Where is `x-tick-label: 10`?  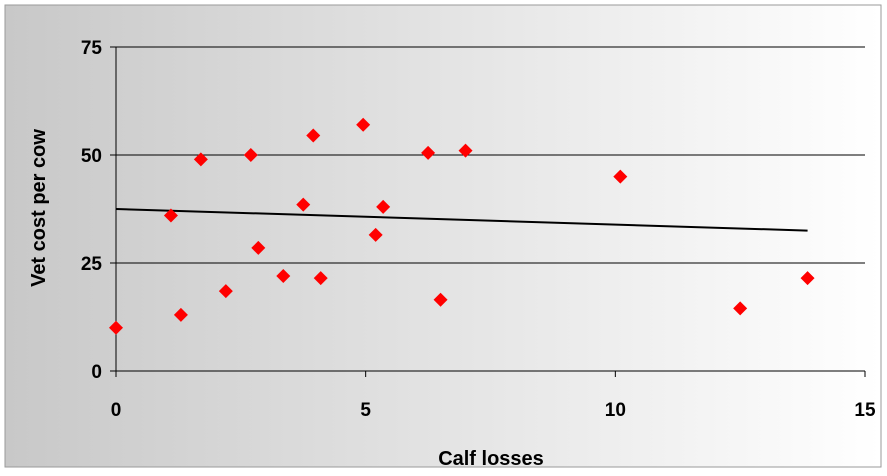
x-tick-label: 10 is located at coordinates (615, 410).